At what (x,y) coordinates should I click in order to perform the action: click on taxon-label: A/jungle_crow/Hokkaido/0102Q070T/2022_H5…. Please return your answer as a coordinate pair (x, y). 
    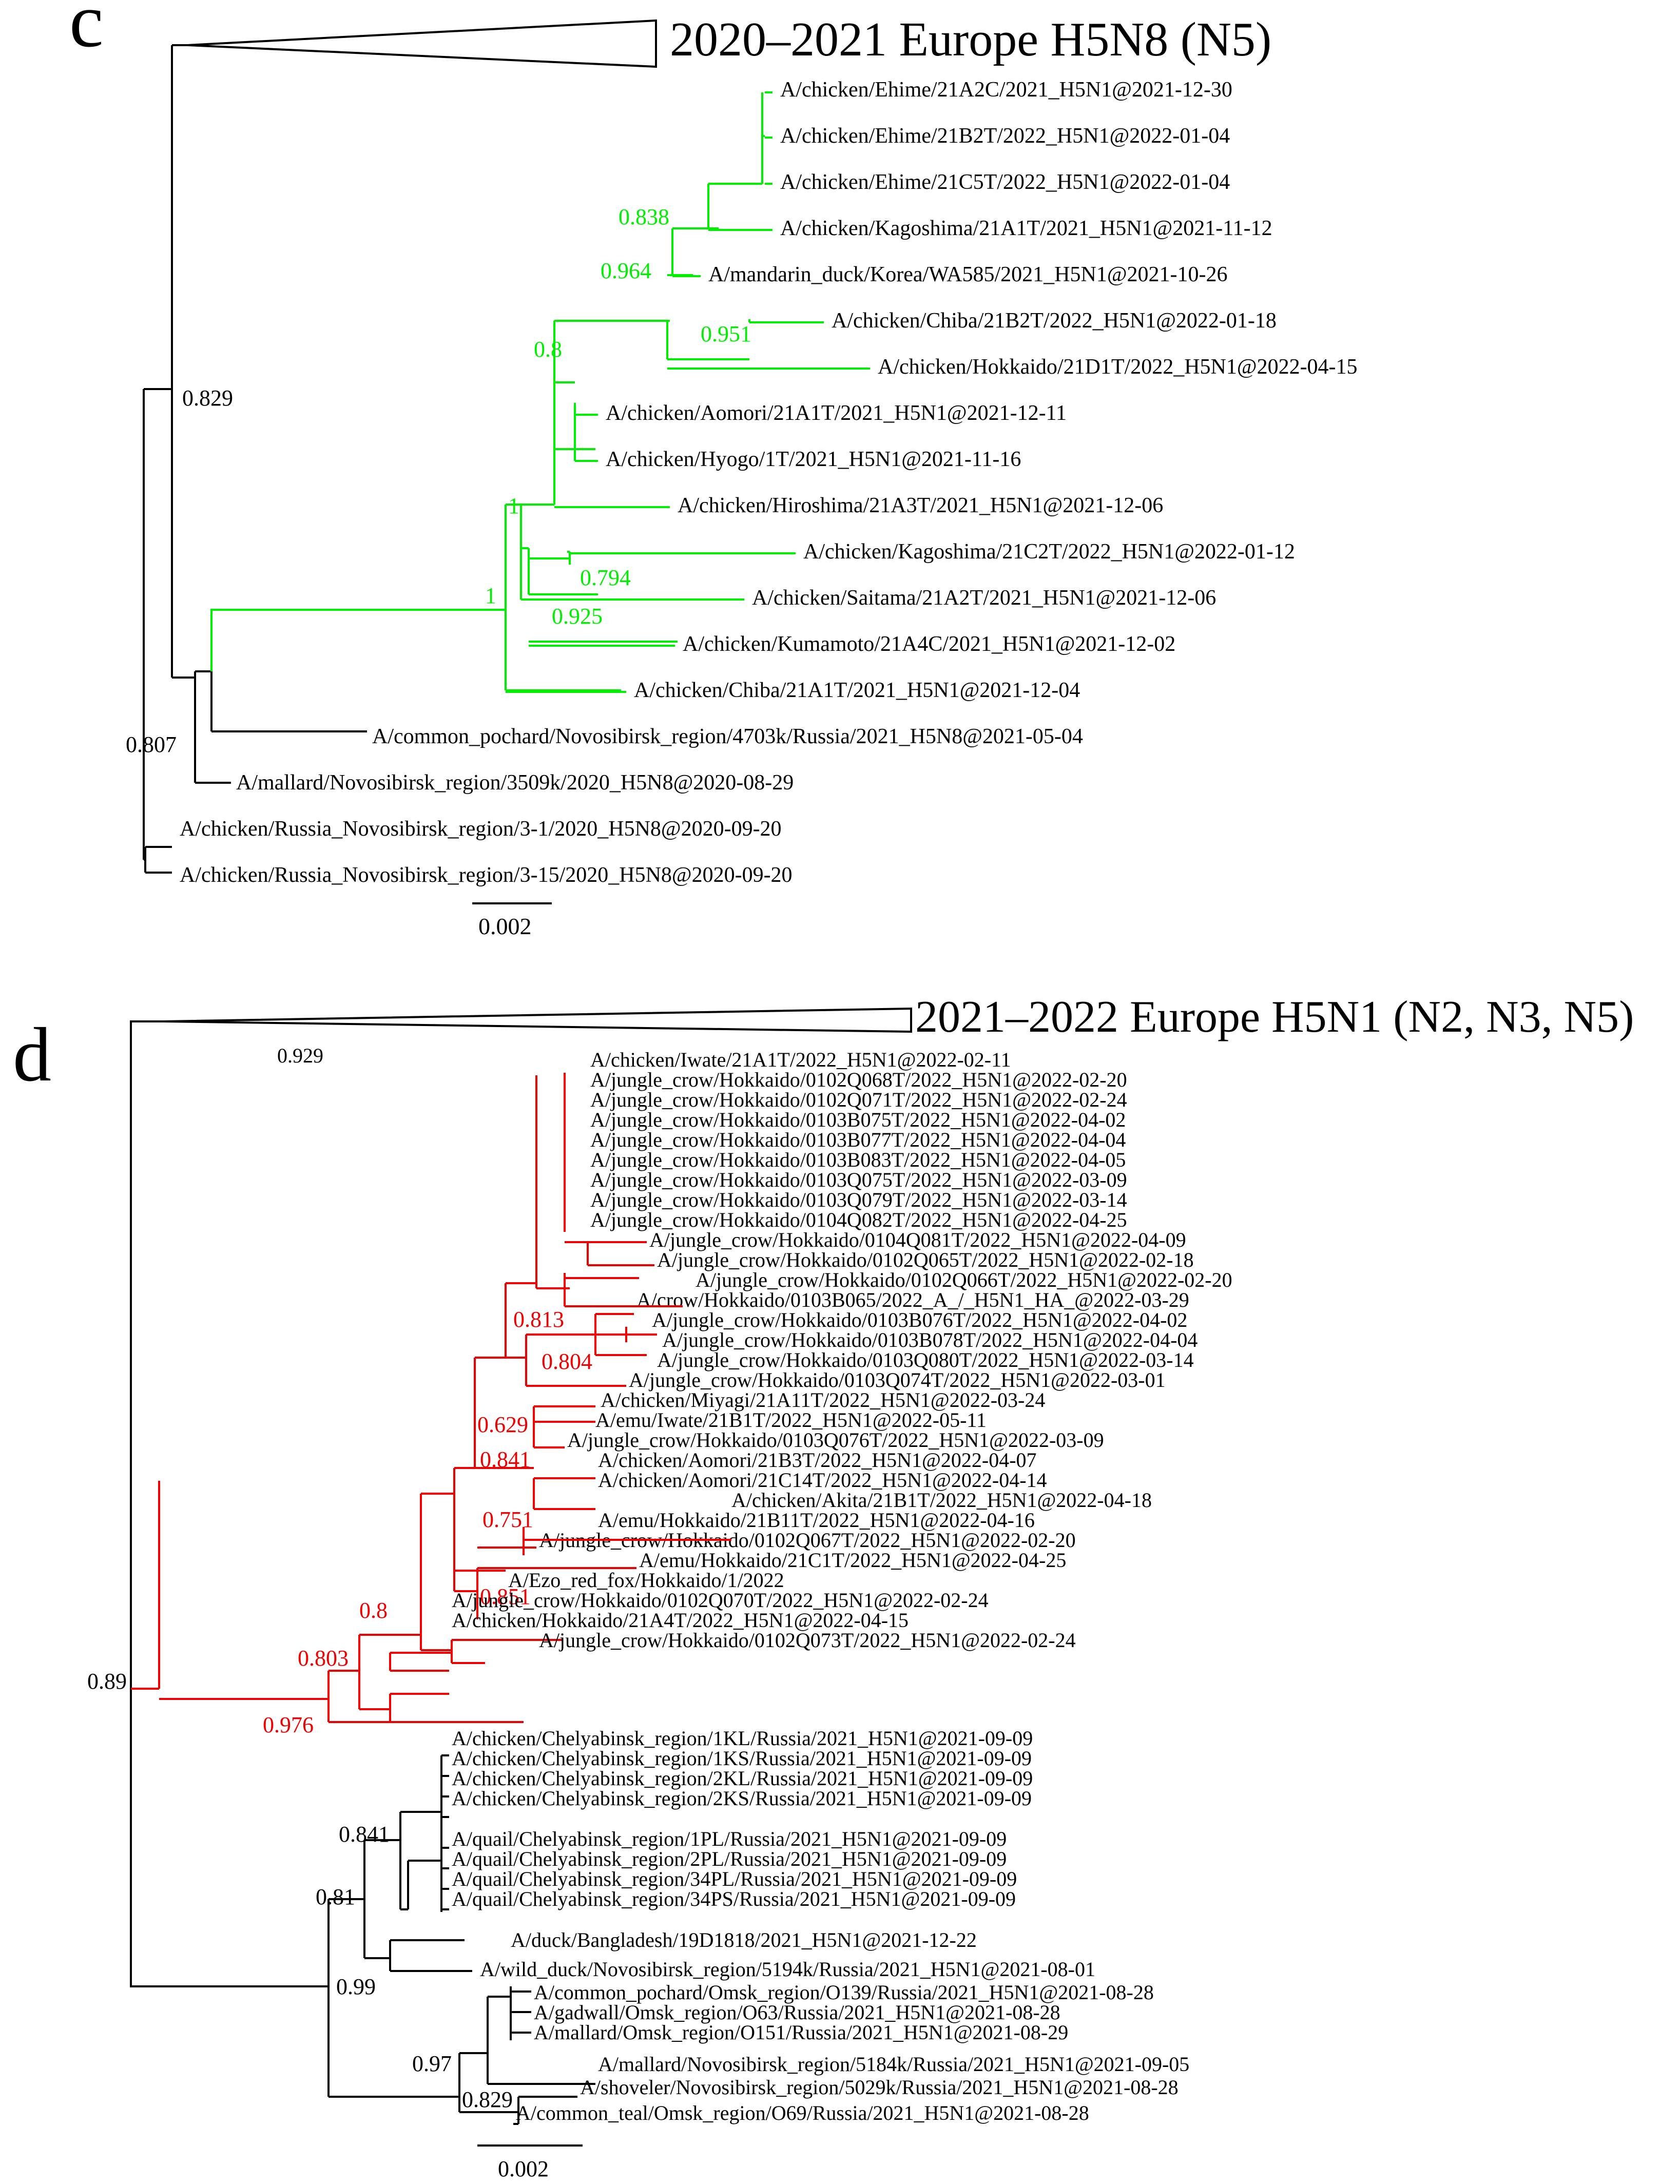
    Looking at the image, I should click on (721, 1600).